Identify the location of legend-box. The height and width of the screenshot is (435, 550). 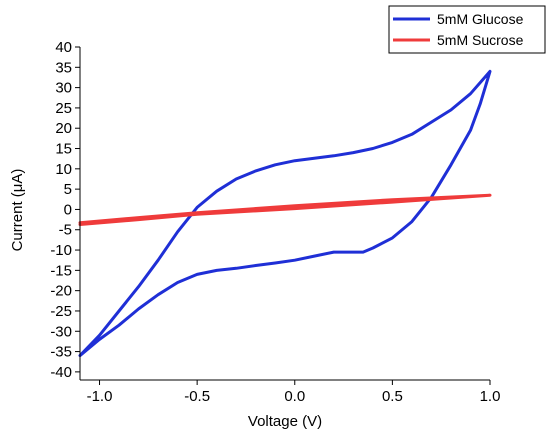
(467, 29).